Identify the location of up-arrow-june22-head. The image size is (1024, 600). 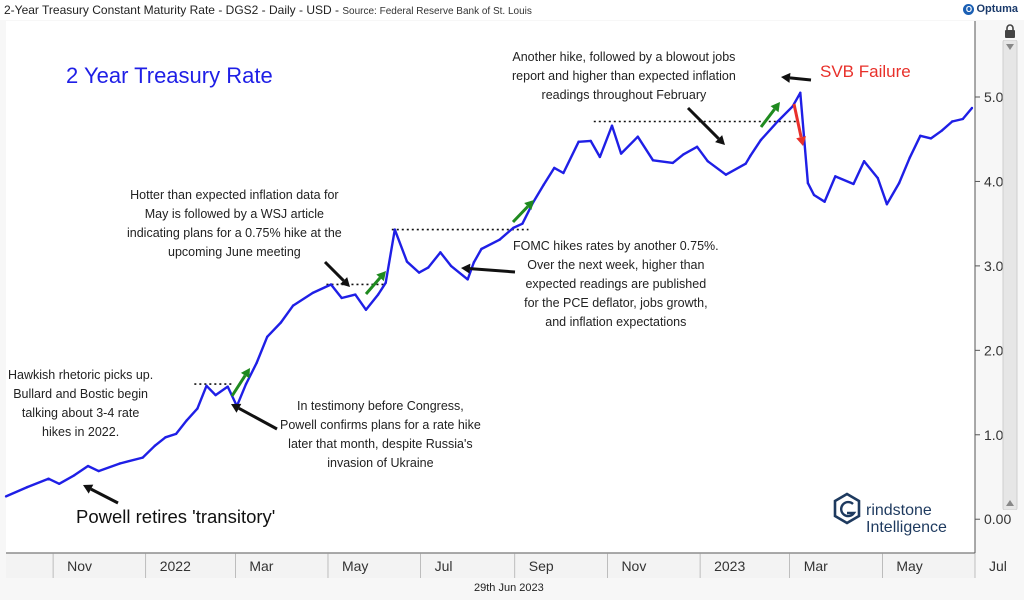
(381, 276).